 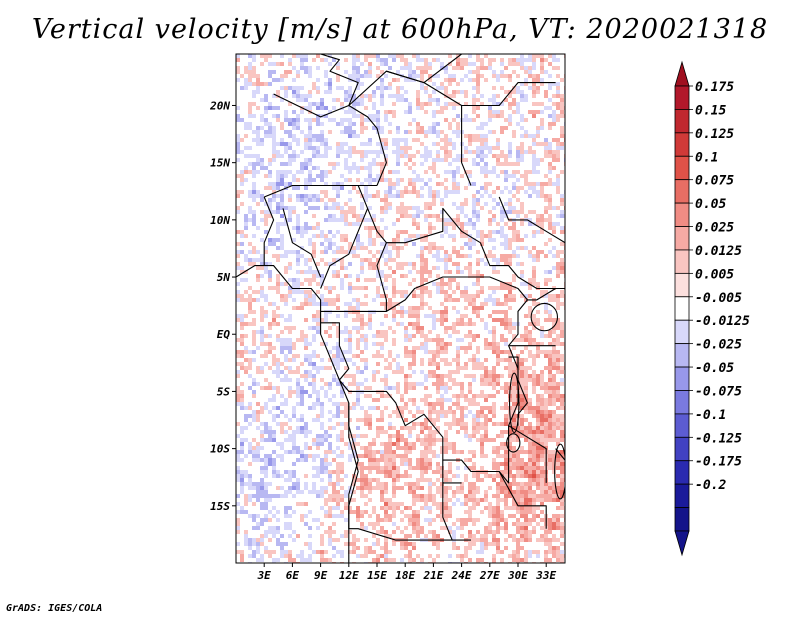 I want to click on coastline, so click(x=297, y=414).